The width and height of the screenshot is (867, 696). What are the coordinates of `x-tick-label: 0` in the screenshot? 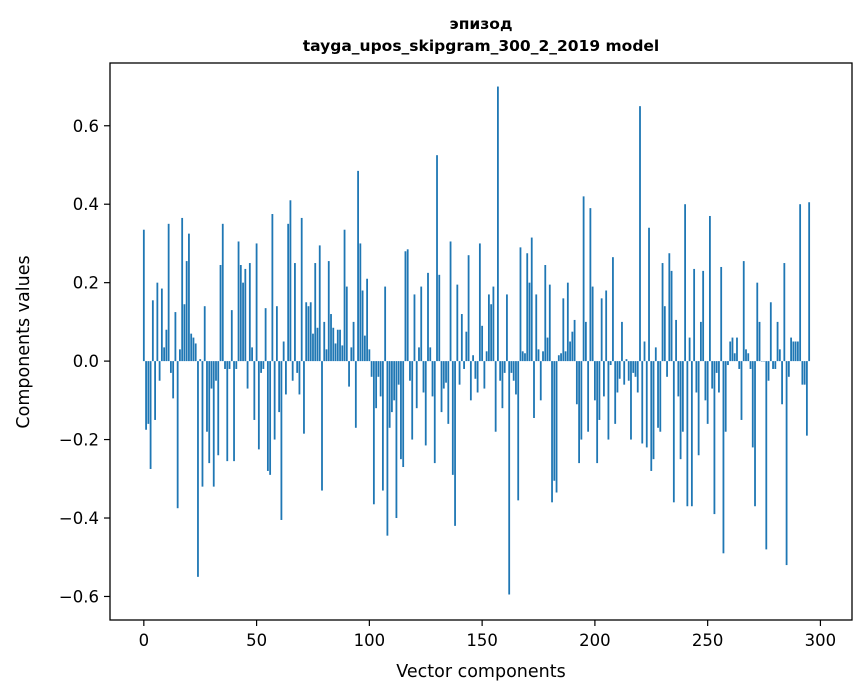 It's located at (144, 640).